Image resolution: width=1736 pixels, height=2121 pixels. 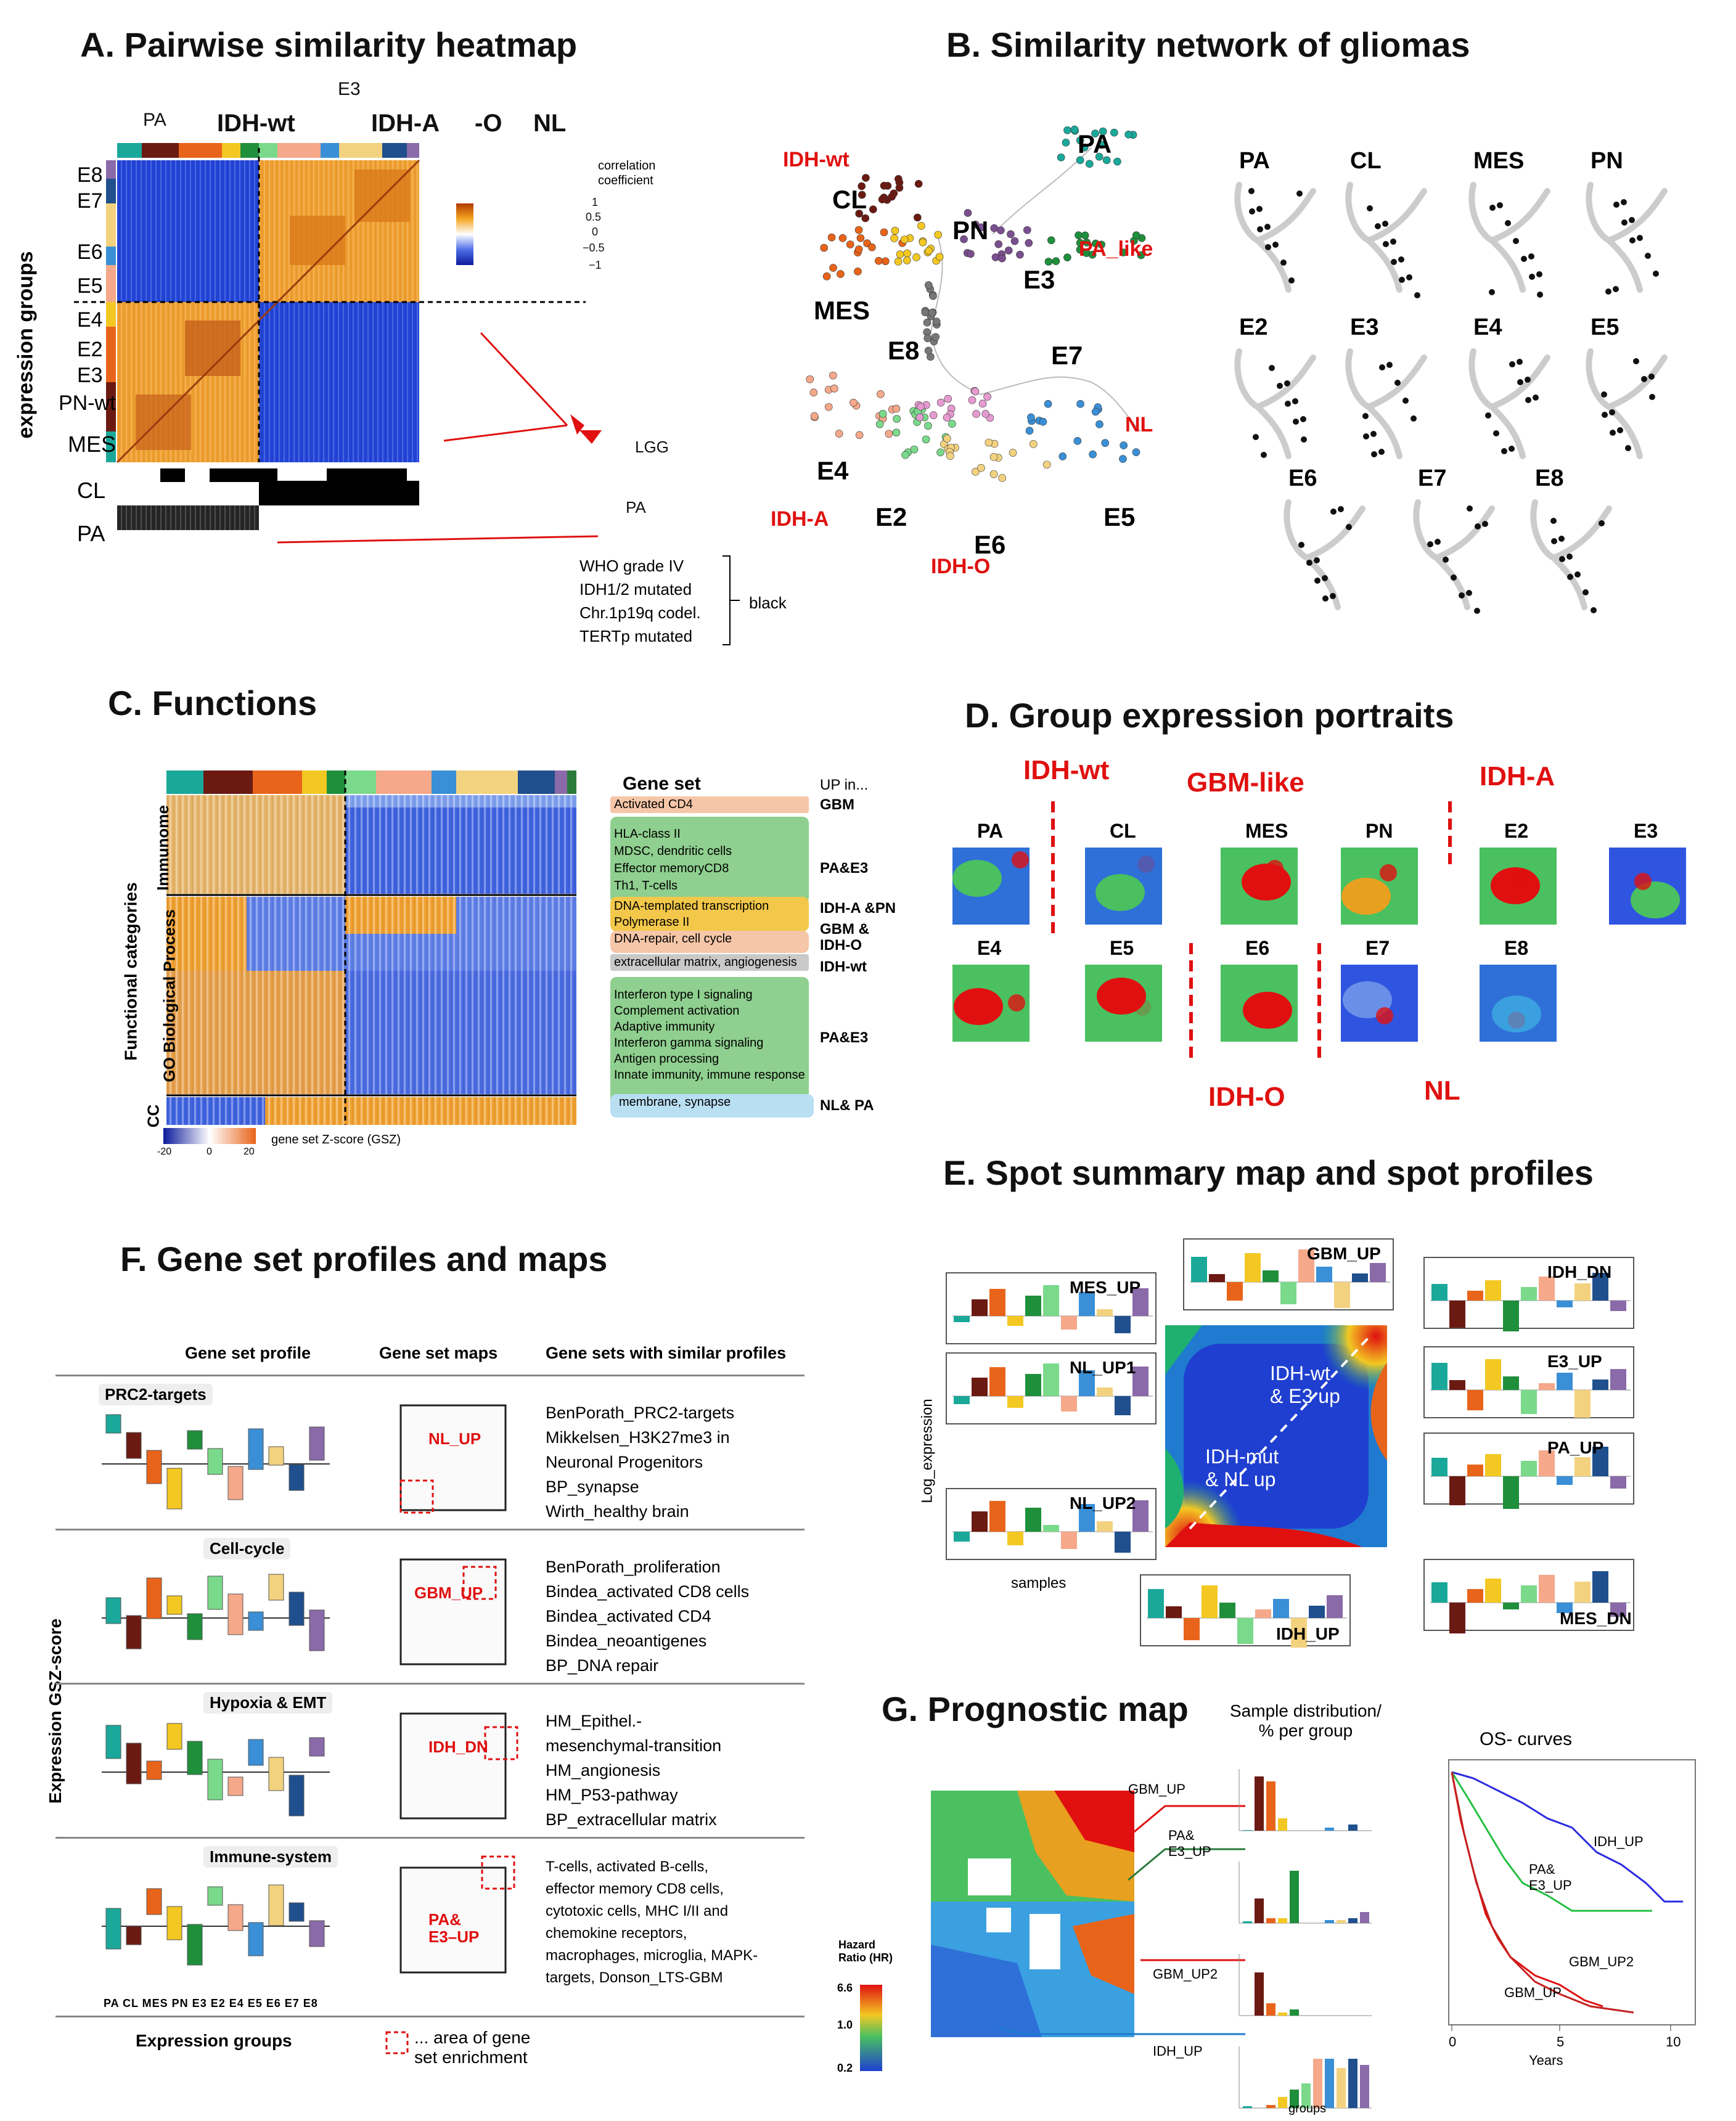 I want to click on net-idho: IDH-O, so click(x=961, y=566).